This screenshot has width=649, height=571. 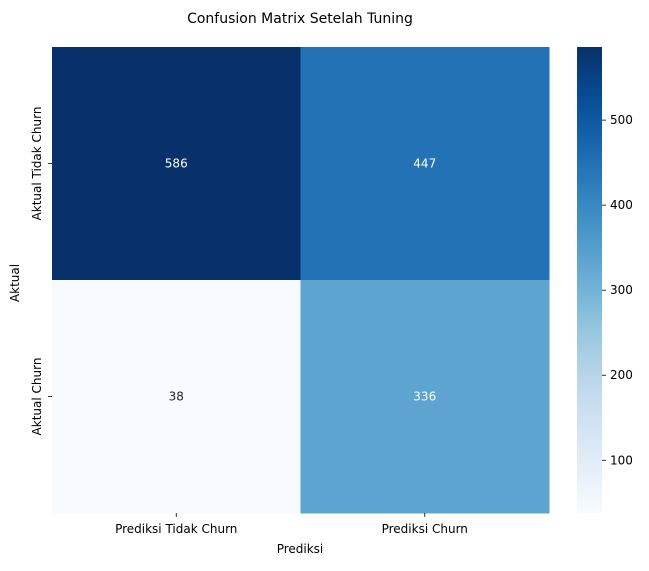 What do you see at coordinates (15, 283) in the screenshot?
I see `y-axis-label: Aktual` at bounding box center [15, 283].